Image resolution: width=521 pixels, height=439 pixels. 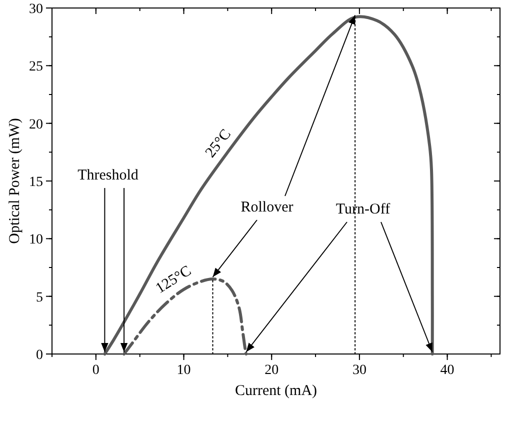 What do you see at coordinates (447, 370) in the screenshot?
I see `x-tick-label: 40` at bounding box center [447, 370].